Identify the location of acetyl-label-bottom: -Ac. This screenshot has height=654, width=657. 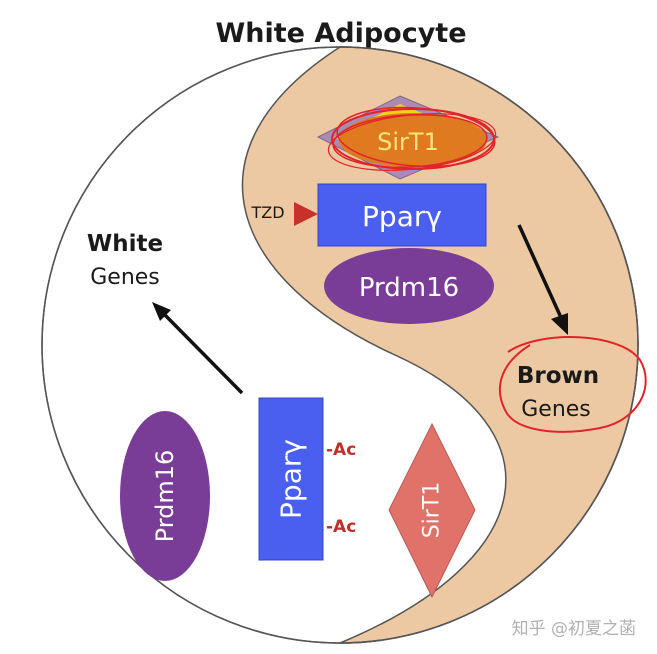
(341, 527).